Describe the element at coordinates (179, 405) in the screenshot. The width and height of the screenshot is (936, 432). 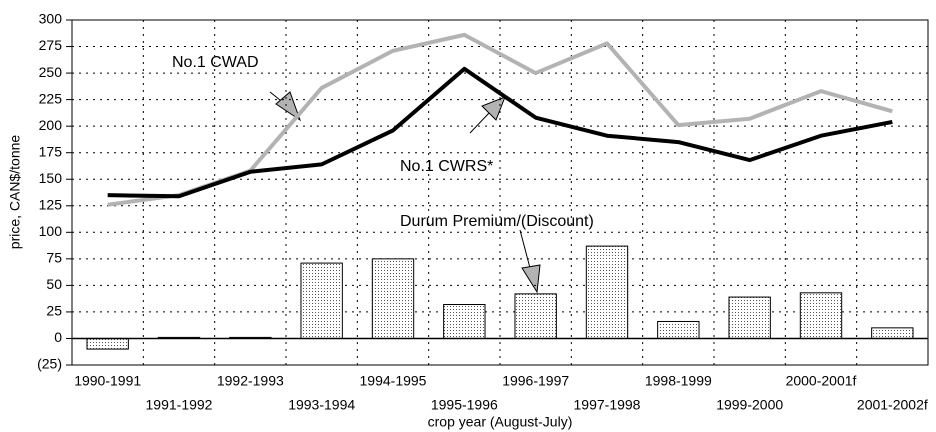
I see `x-tick-label: 1991-1992` at that location.